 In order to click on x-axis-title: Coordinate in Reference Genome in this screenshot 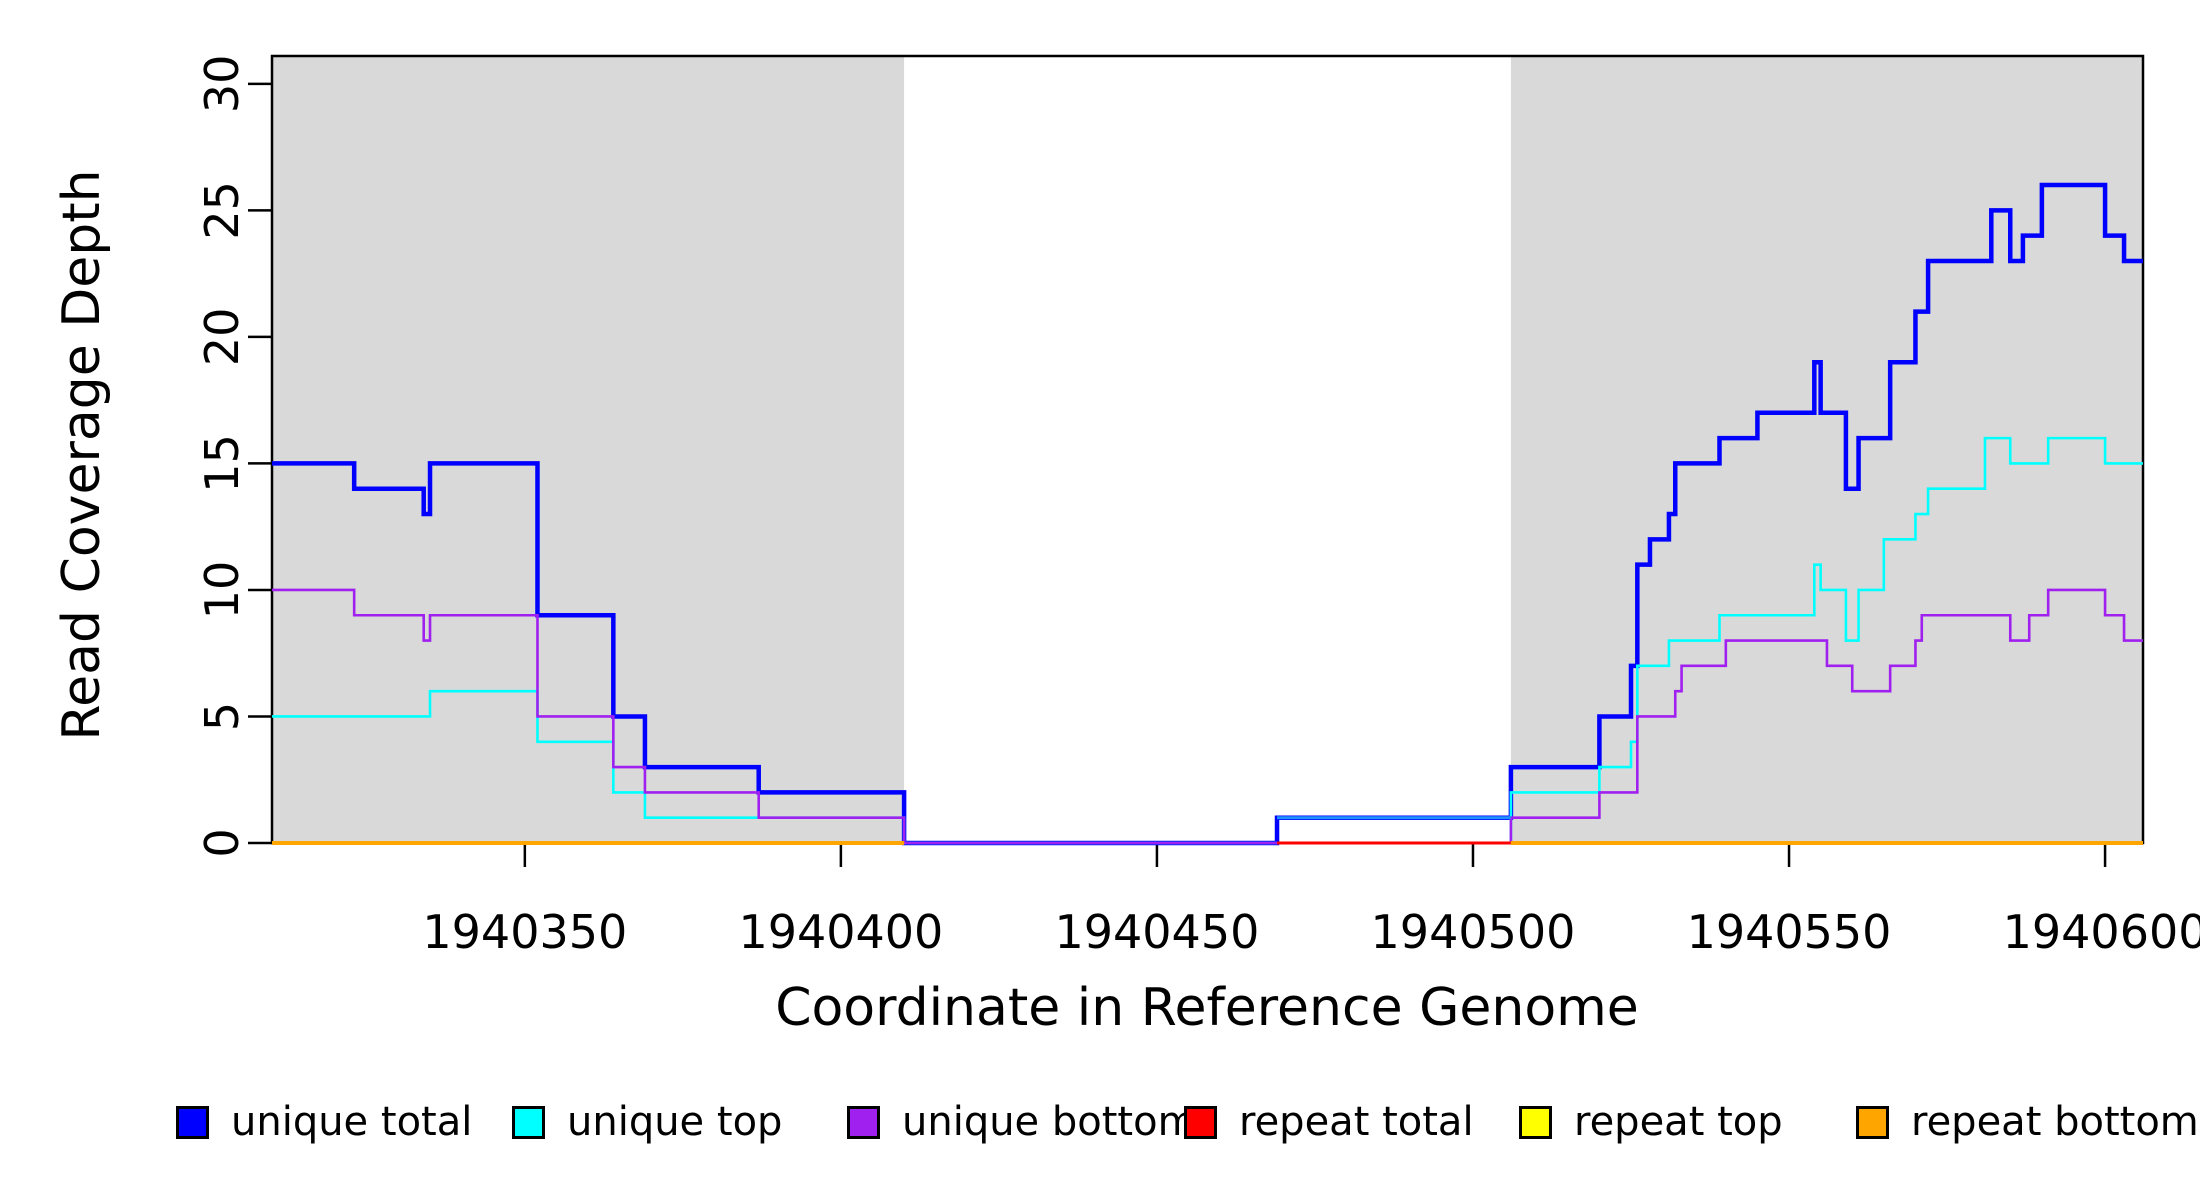, I will do `click(1207, 1008)`.